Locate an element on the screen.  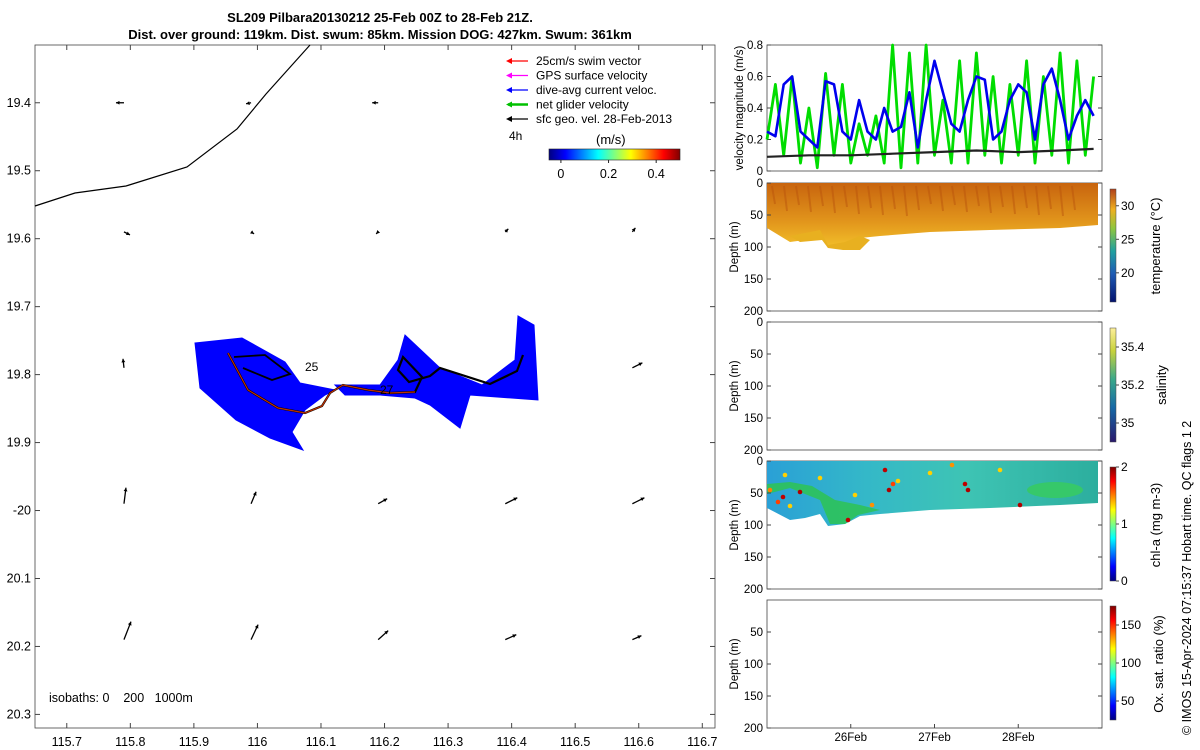
velocity-panel: 0 0.2 0.4 0.6 0.8 velocity magnitude (m/s) is located at coordinates (918, 109).